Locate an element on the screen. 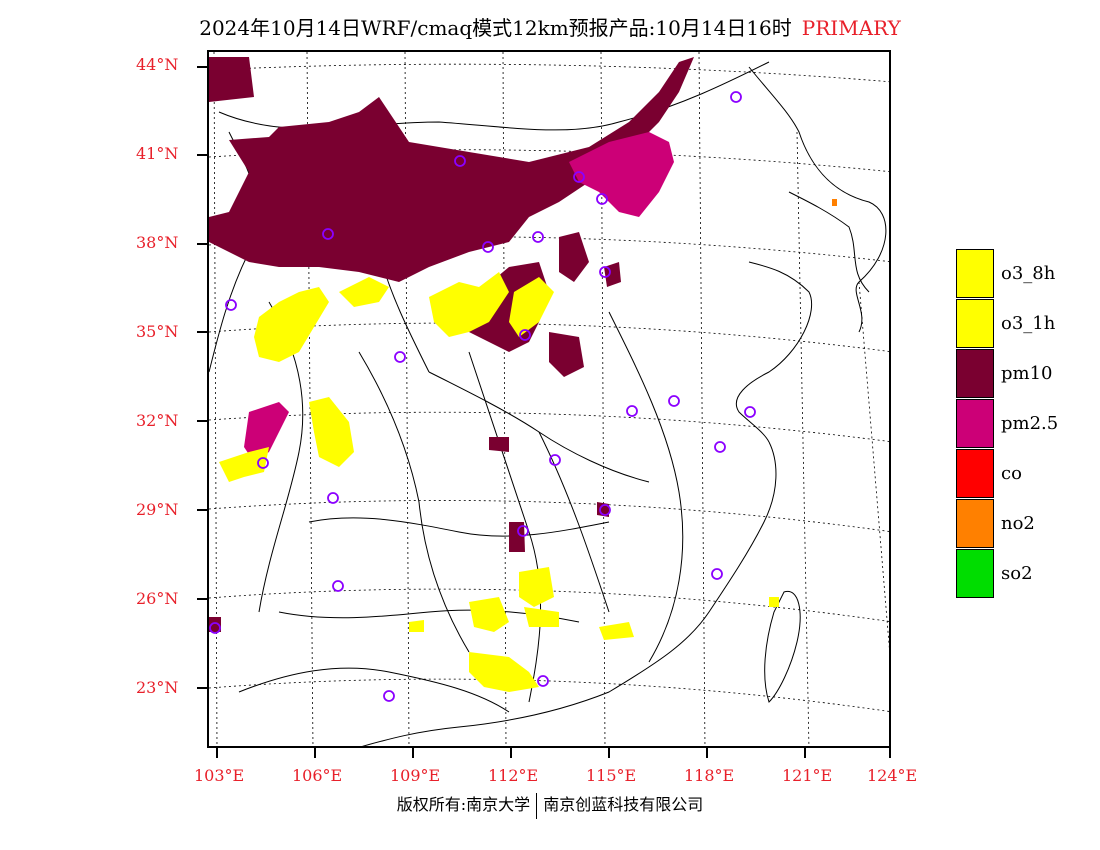  lat-label-38: 38°N is located at coordinates (157, 242).